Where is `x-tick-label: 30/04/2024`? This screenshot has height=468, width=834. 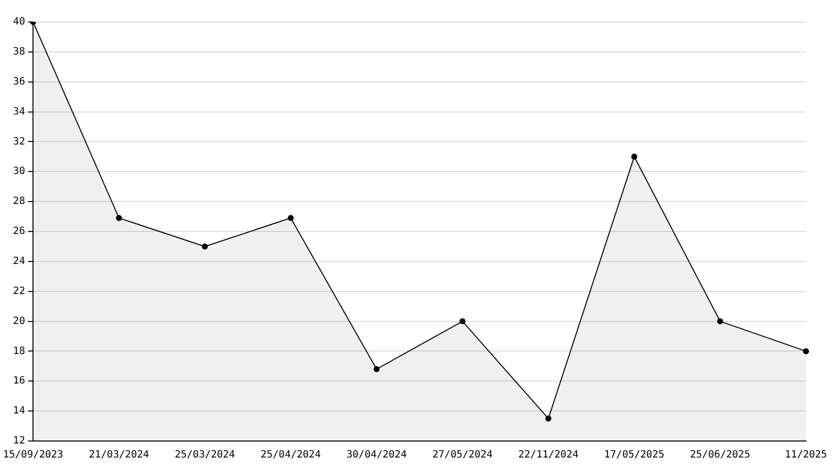 x-tick-label: 30/04/2024 is located at coordinates (376, 455).